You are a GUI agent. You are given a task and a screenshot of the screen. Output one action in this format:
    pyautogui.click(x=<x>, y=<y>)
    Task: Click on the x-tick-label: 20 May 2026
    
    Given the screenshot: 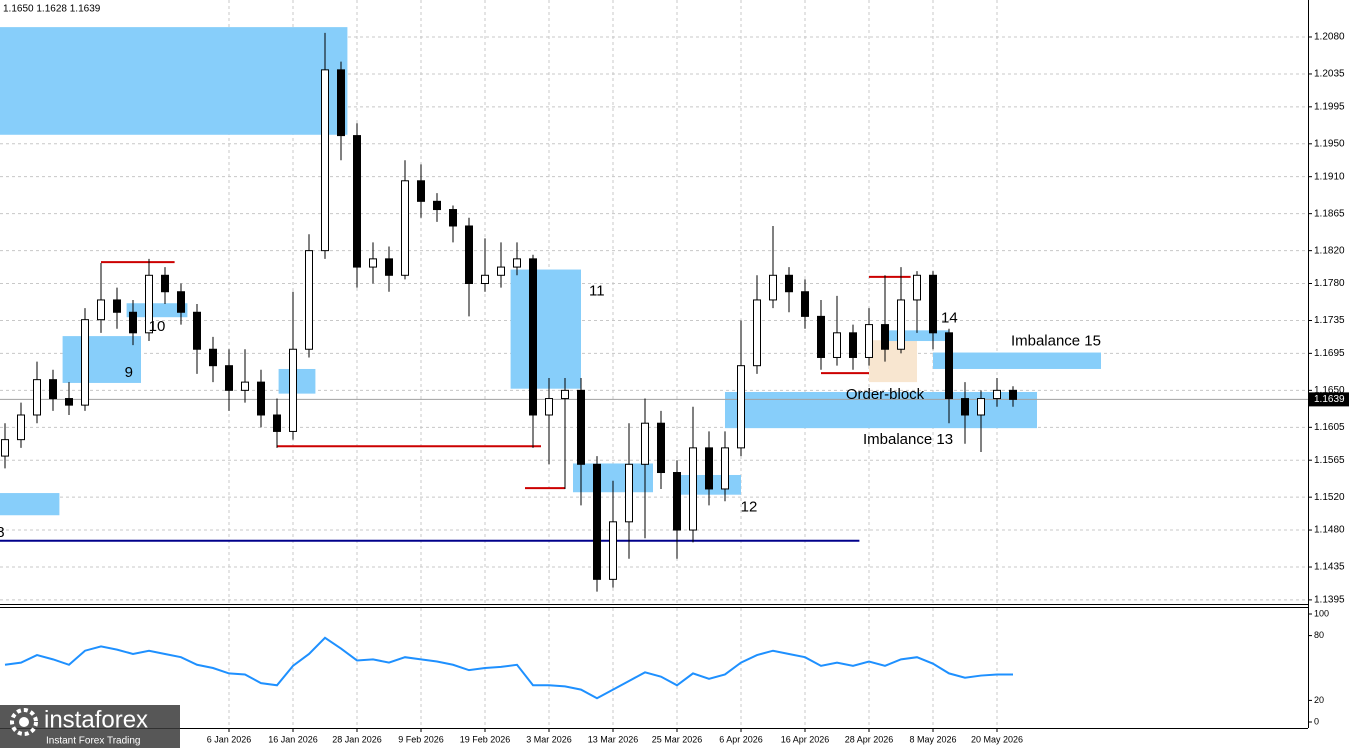 What is the action you would take?
    pyautogui.click(x=997, y=739)
    